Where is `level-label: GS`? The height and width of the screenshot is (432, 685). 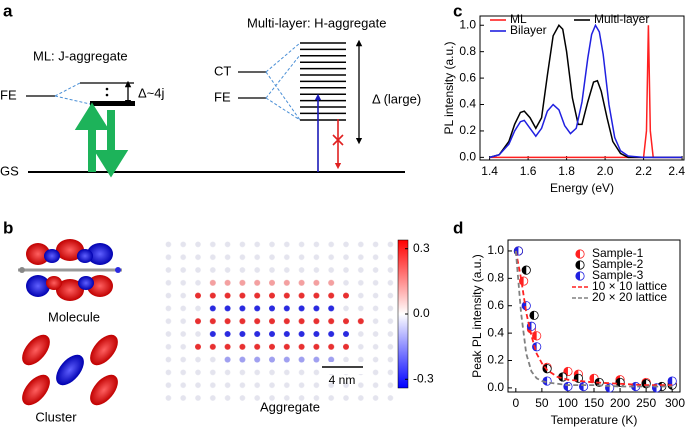
level-label: GS is located at coordinates (9, 170).